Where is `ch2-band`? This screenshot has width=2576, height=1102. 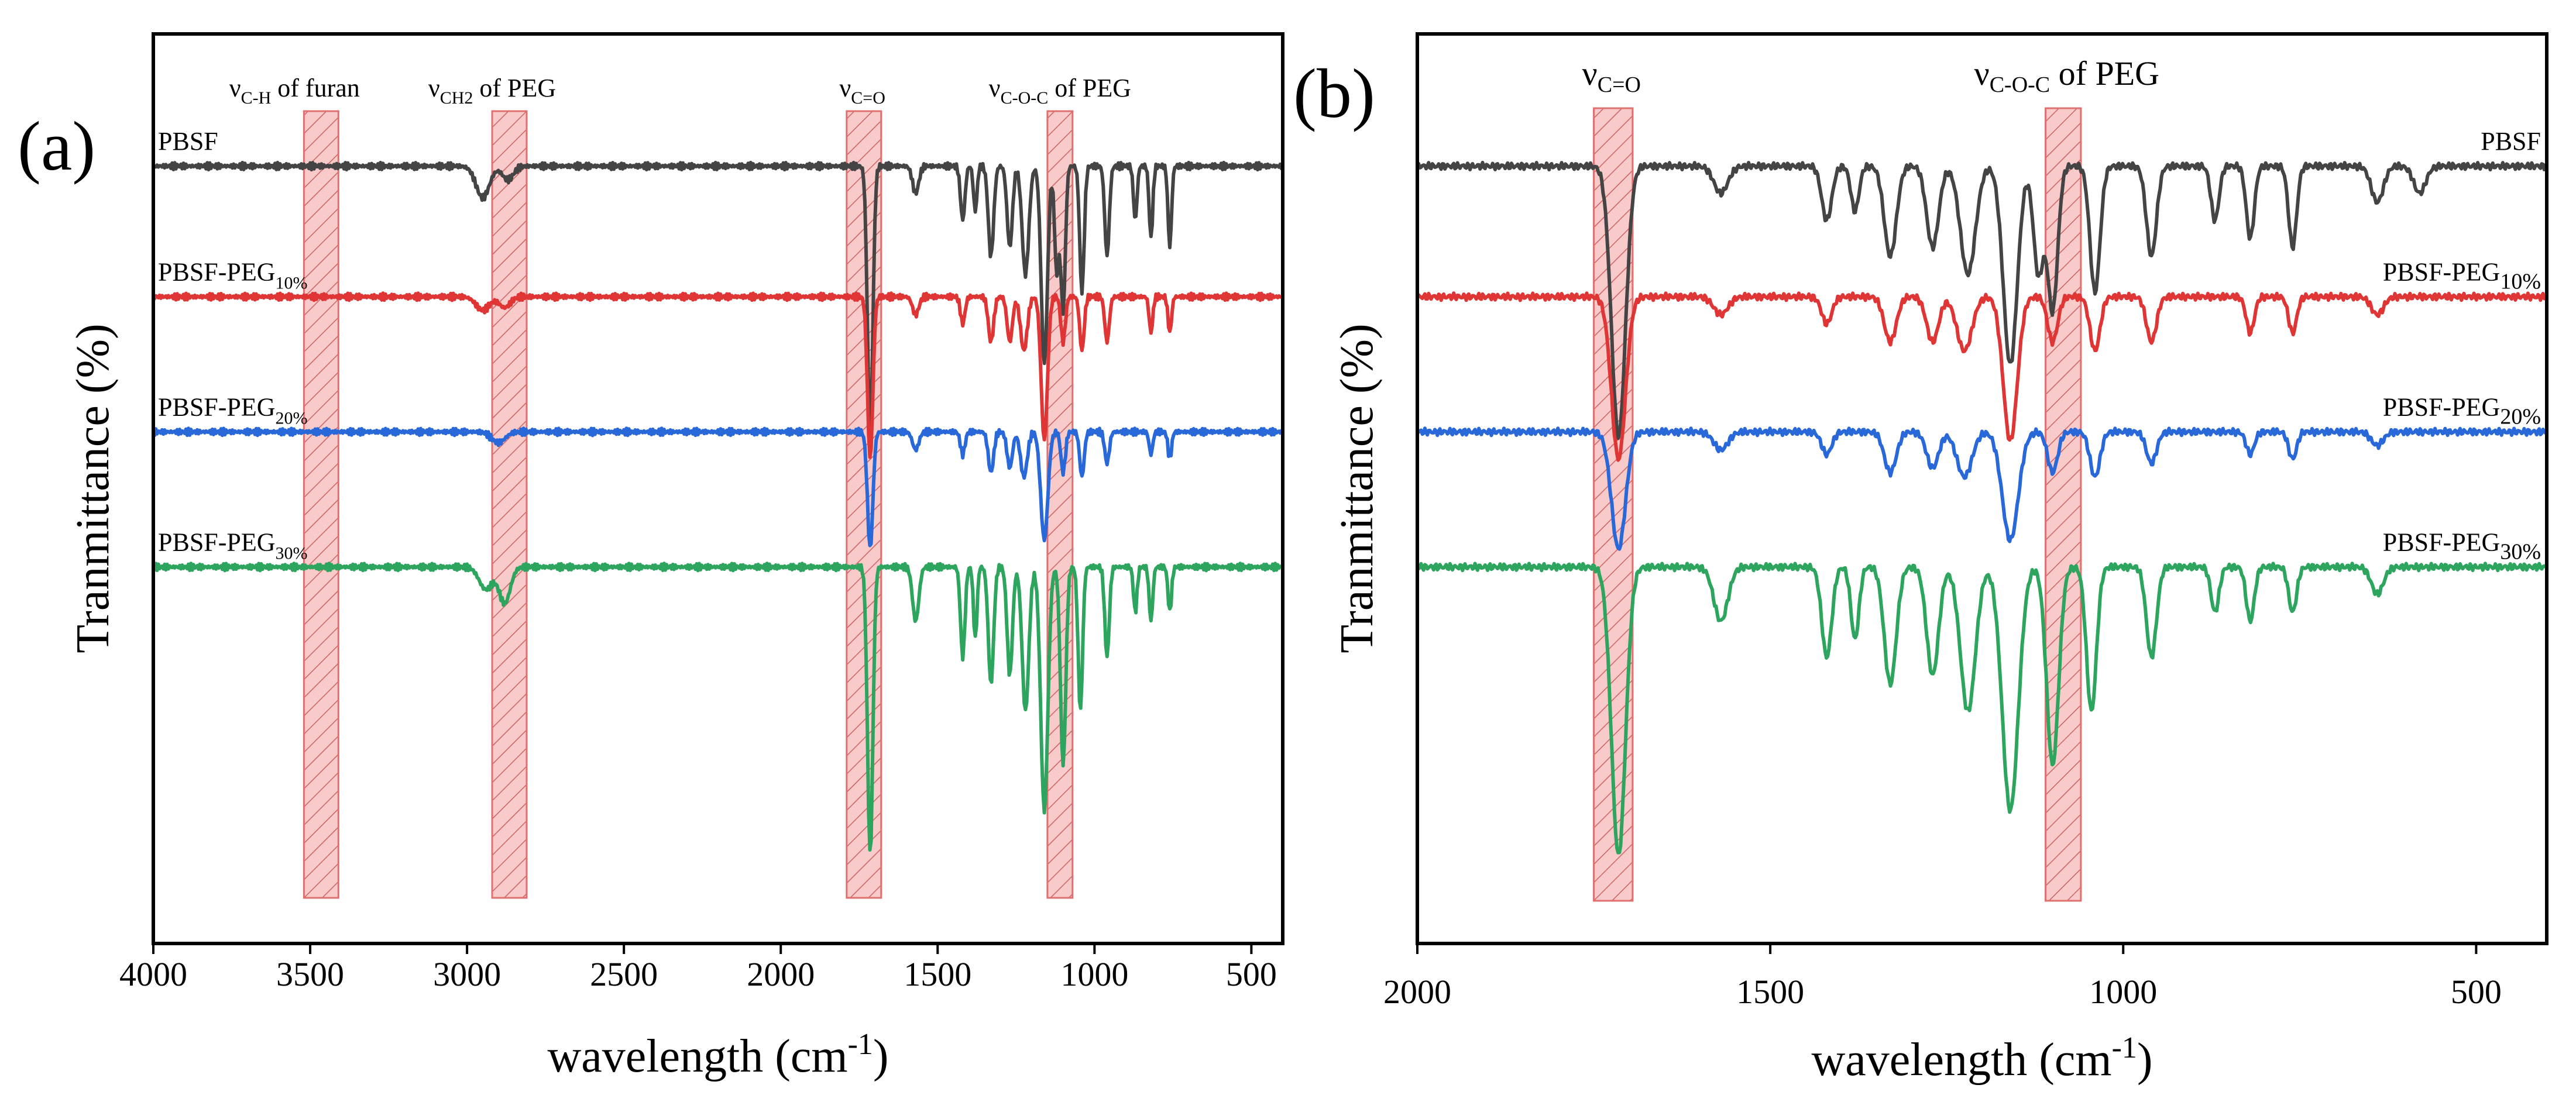 ch2-band is located at coordinates (509, 504).